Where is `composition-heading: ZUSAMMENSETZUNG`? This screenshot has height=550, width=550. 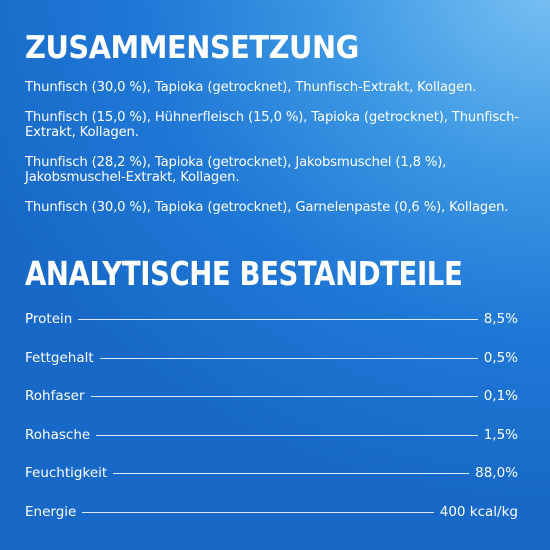 composition-heading: ZUSAMMENSETZUNG is located at coordinates (192, 48).